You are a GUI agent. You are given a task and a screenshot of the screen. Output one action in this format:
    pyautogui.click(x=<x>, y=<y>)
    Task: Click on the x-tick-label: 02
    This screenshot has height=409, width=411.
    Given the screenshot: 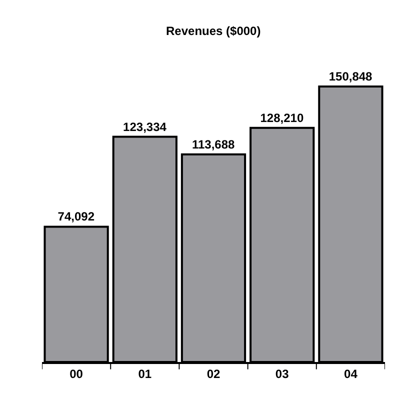 What is the action you would take?
    pyautogui.click(x=213, y=374)
    